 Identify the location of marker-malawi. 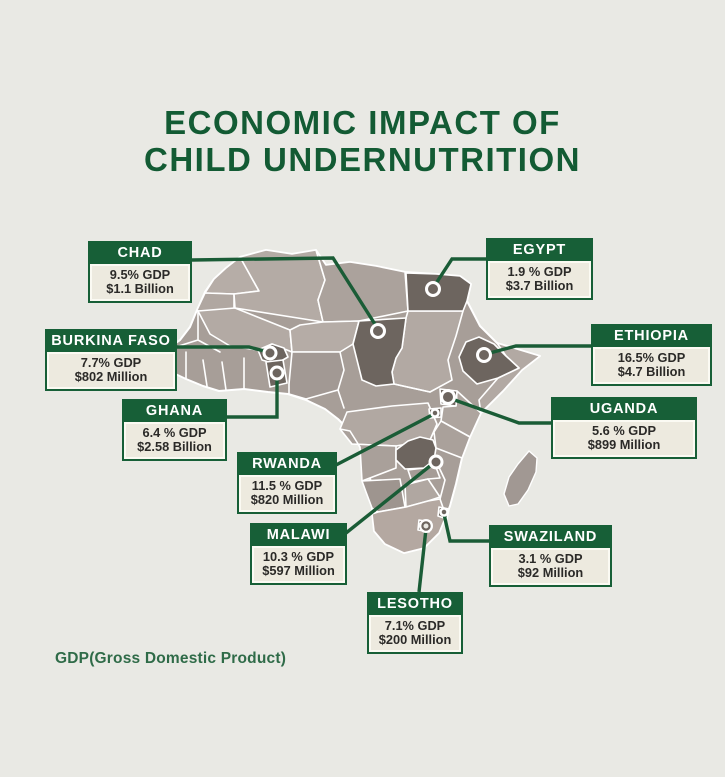
(436, 462).